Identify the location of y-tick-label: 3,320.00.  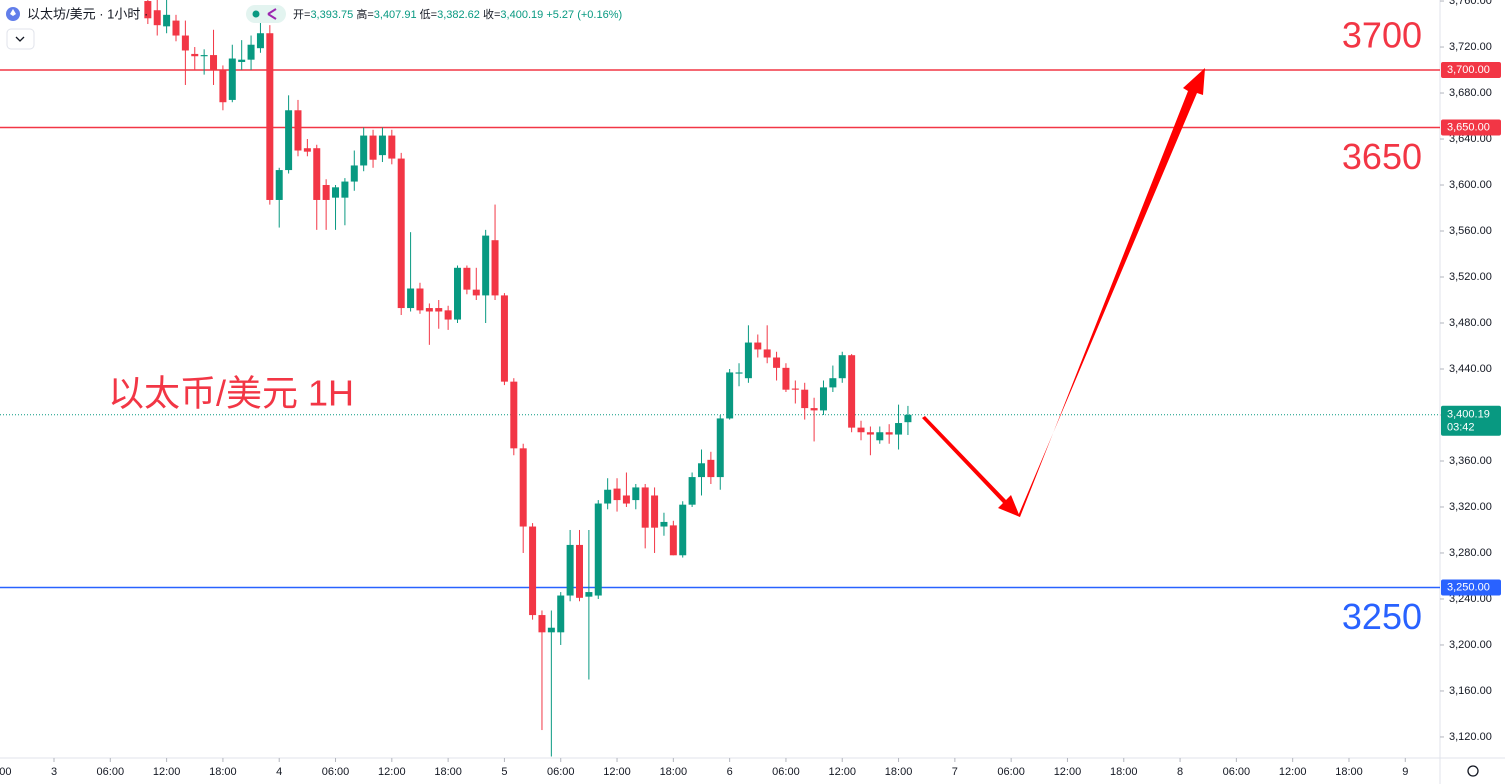
(1470, 507).